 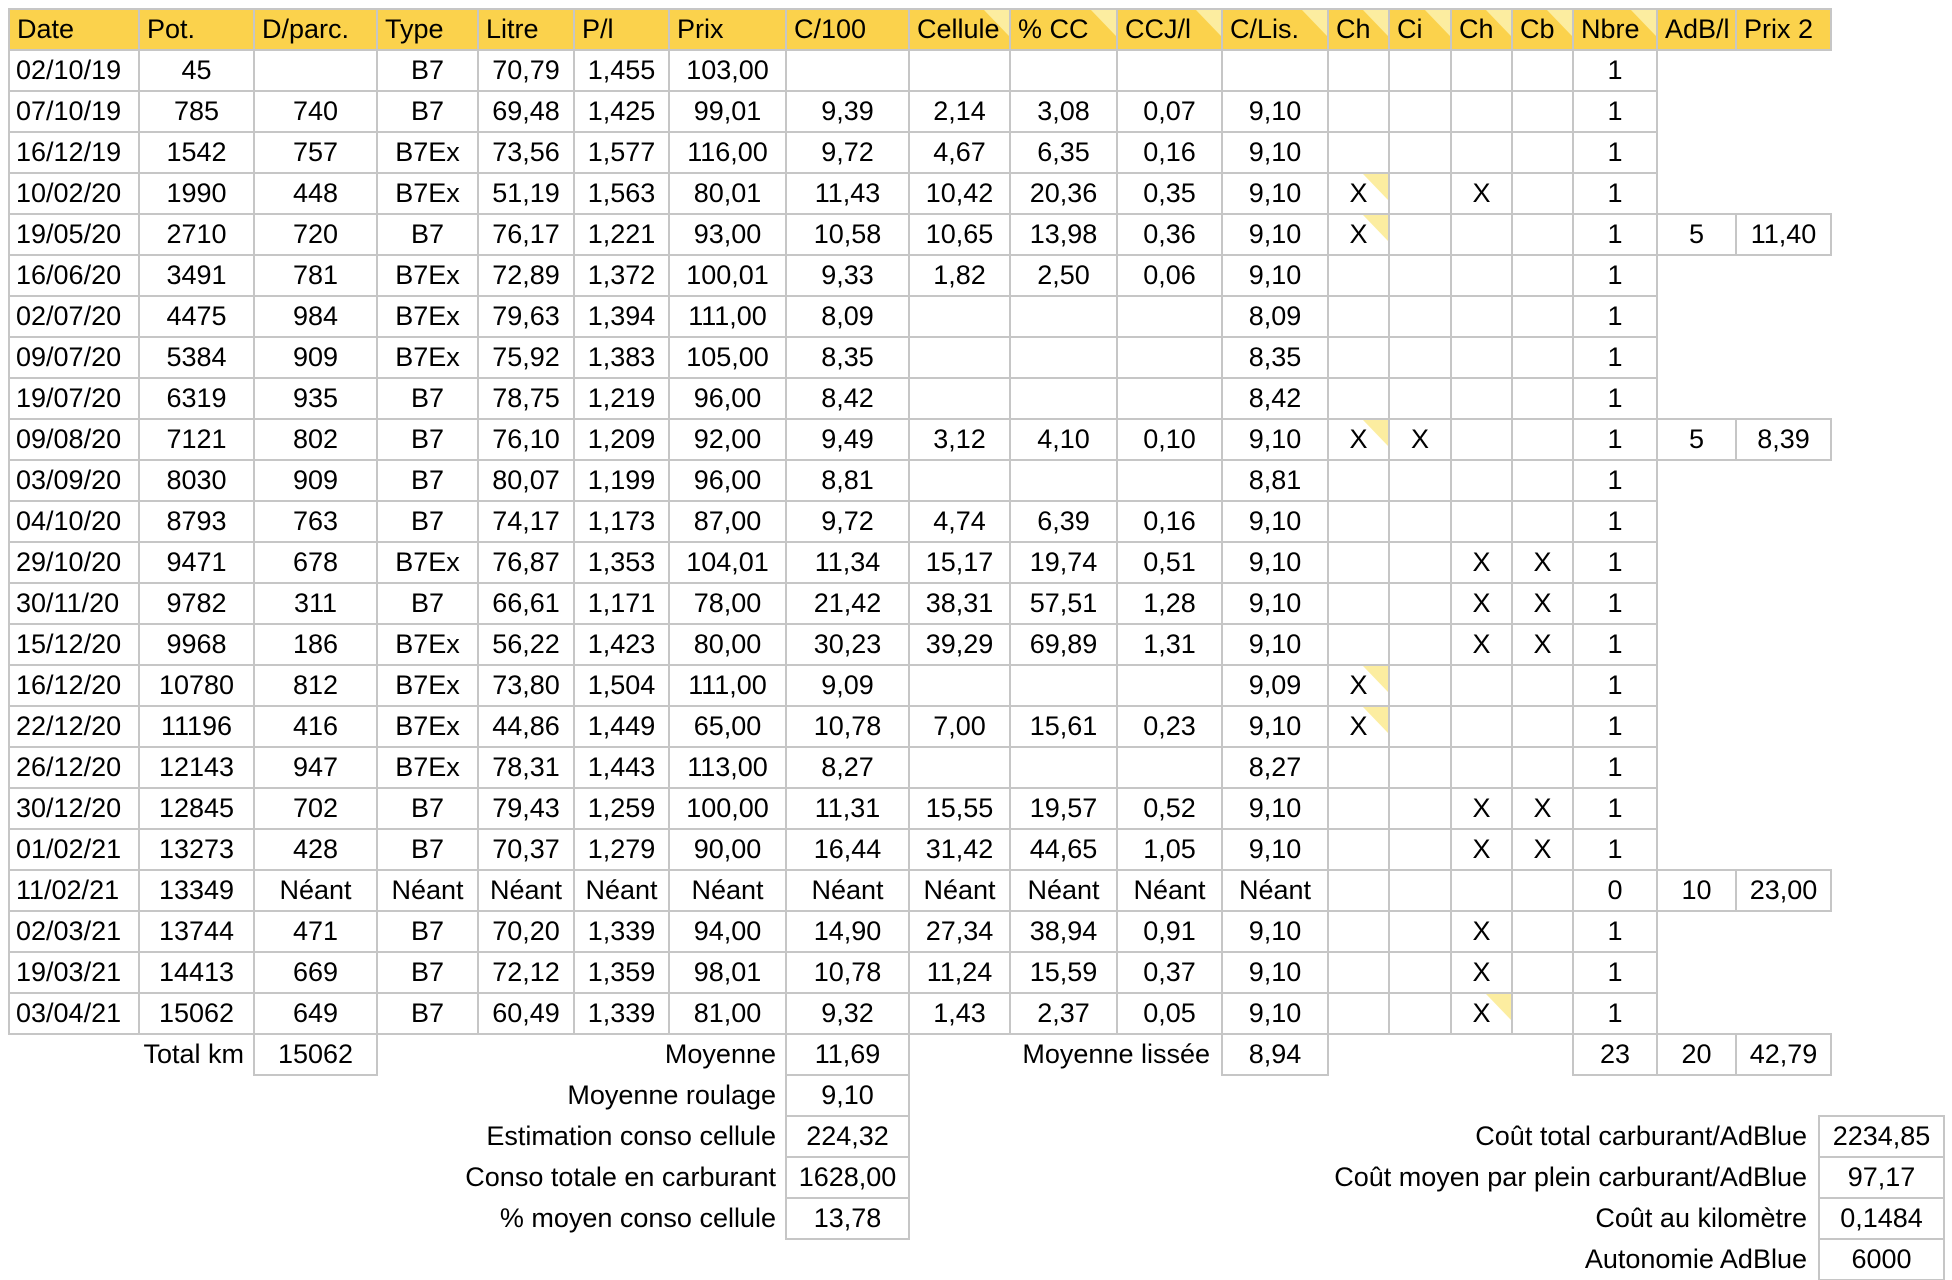 What do you see at coordinates (1542, 726) in the screenshot?
I see `cell-cb-row17` at bounding box center [1542, 726].